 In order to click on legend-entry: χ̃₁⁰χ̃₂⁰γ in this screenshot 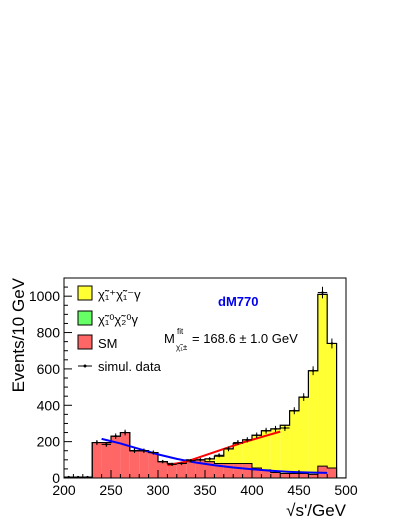, I will do `click(108, 318)`.